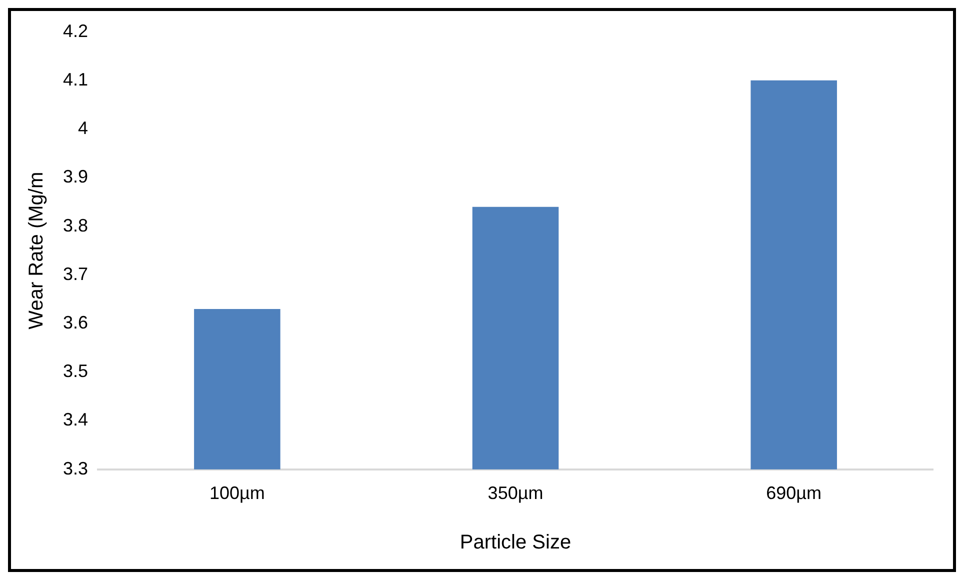 The image size is (964, 580). I want to click on y-axis-title: Wear Rate (Mg/m, so click(37, 251).